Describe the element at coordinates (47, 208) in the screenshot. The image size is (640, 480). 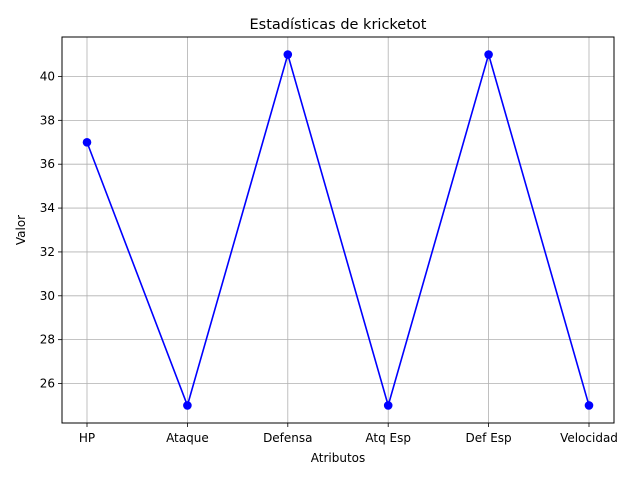
I see `y-tick-label: 34` at that location.